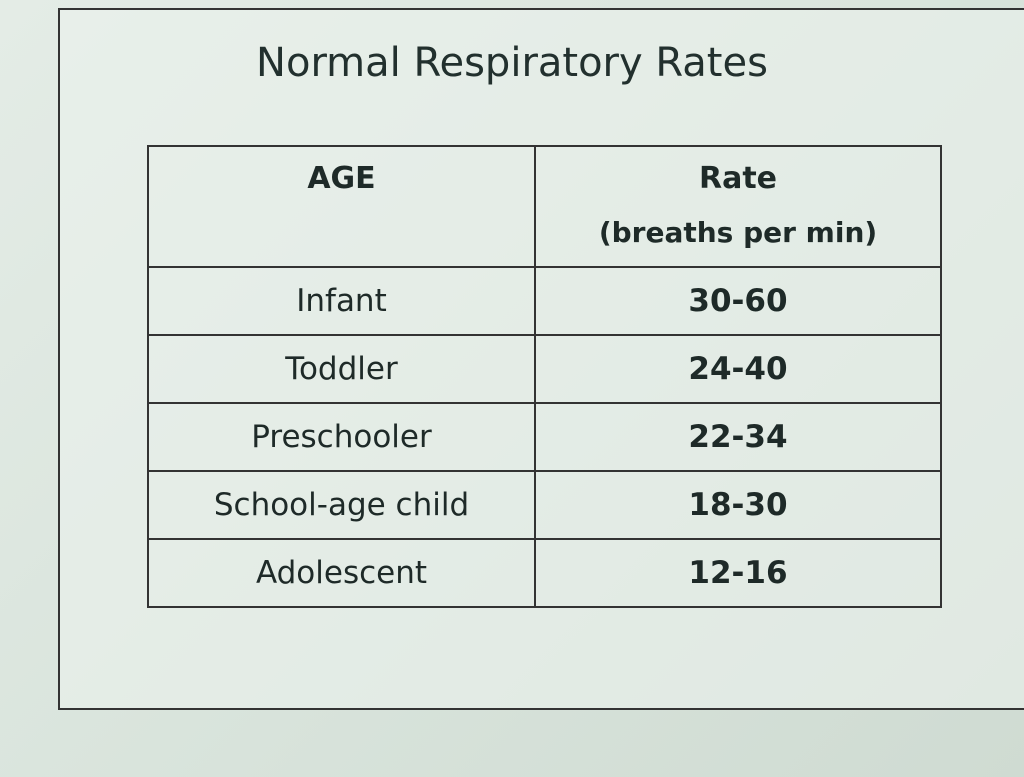  Describe the element at coordinates (341, 206) in the screenshot. I see `header-cell: AGE` at that location.